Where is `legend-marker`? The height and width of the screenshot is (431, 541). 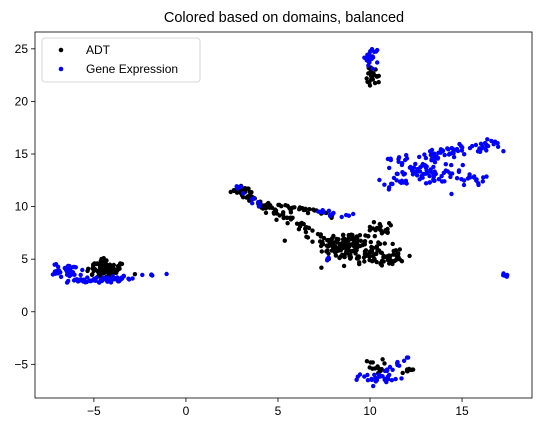
legend-marker is located at coordinates (61, 50).